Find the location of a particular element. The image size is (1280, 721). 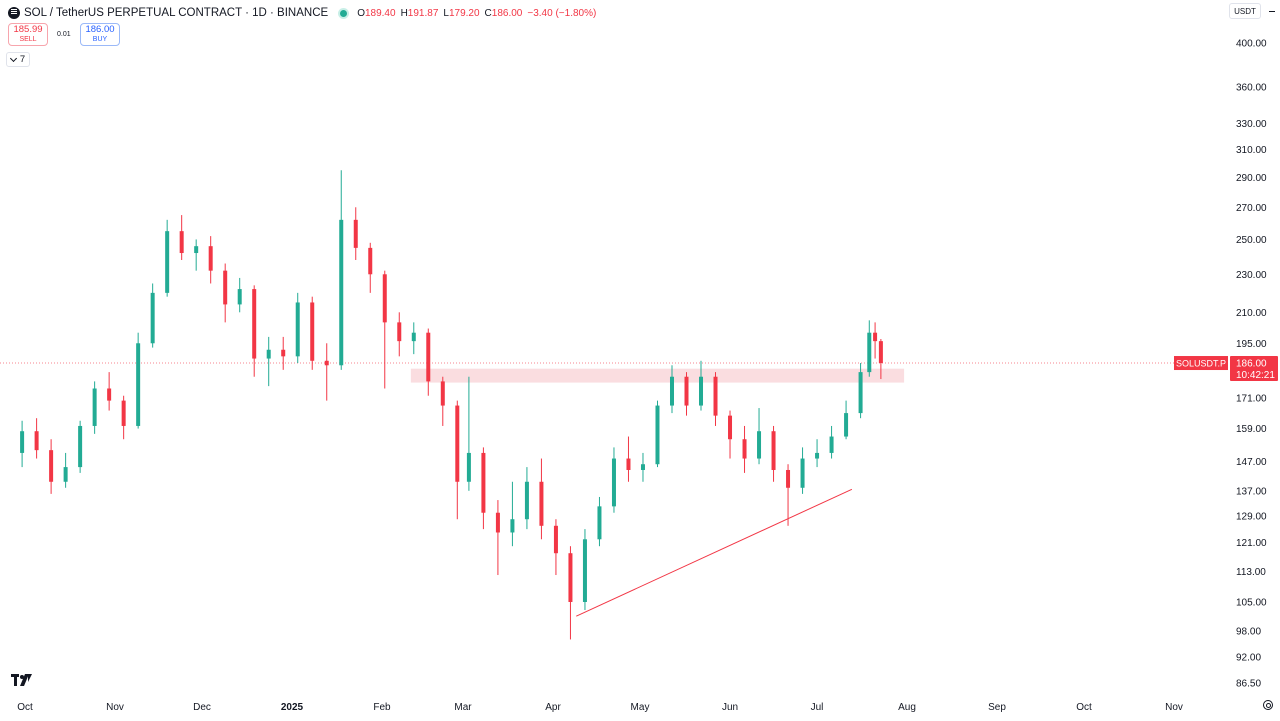

sell-button: 185.99 SELL is located at coordinates (28, 34).